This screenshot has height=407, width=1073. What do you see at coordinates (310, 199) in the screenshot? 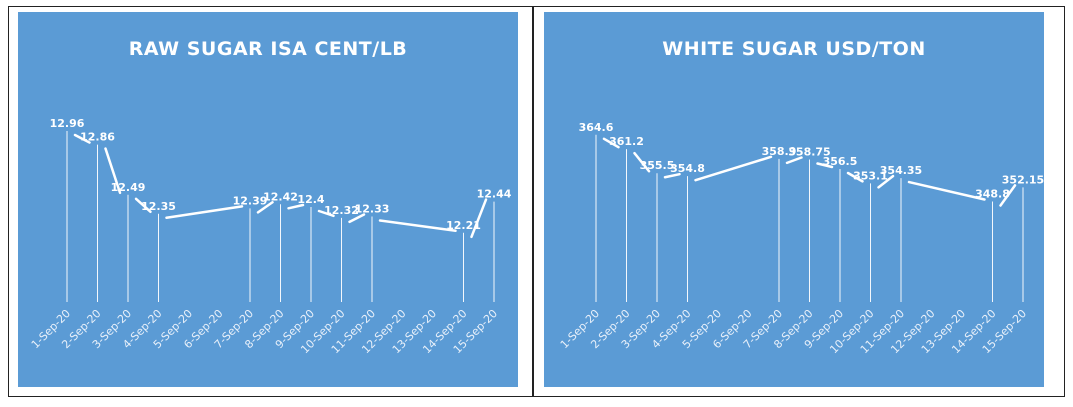
I see `data-label: 12.4` at bounding box center [310, 199].